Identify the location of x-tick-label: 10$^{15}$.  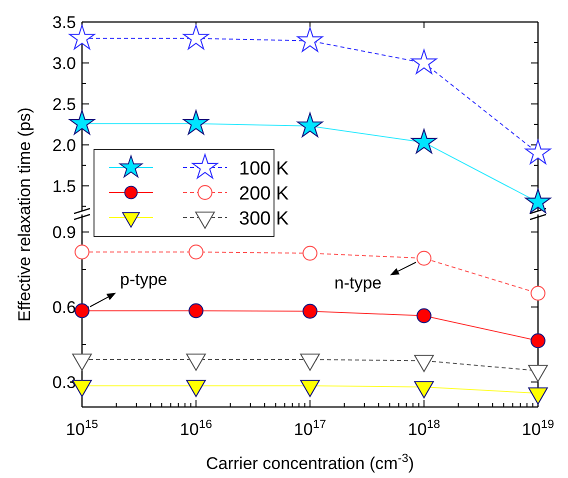
(82, 428).